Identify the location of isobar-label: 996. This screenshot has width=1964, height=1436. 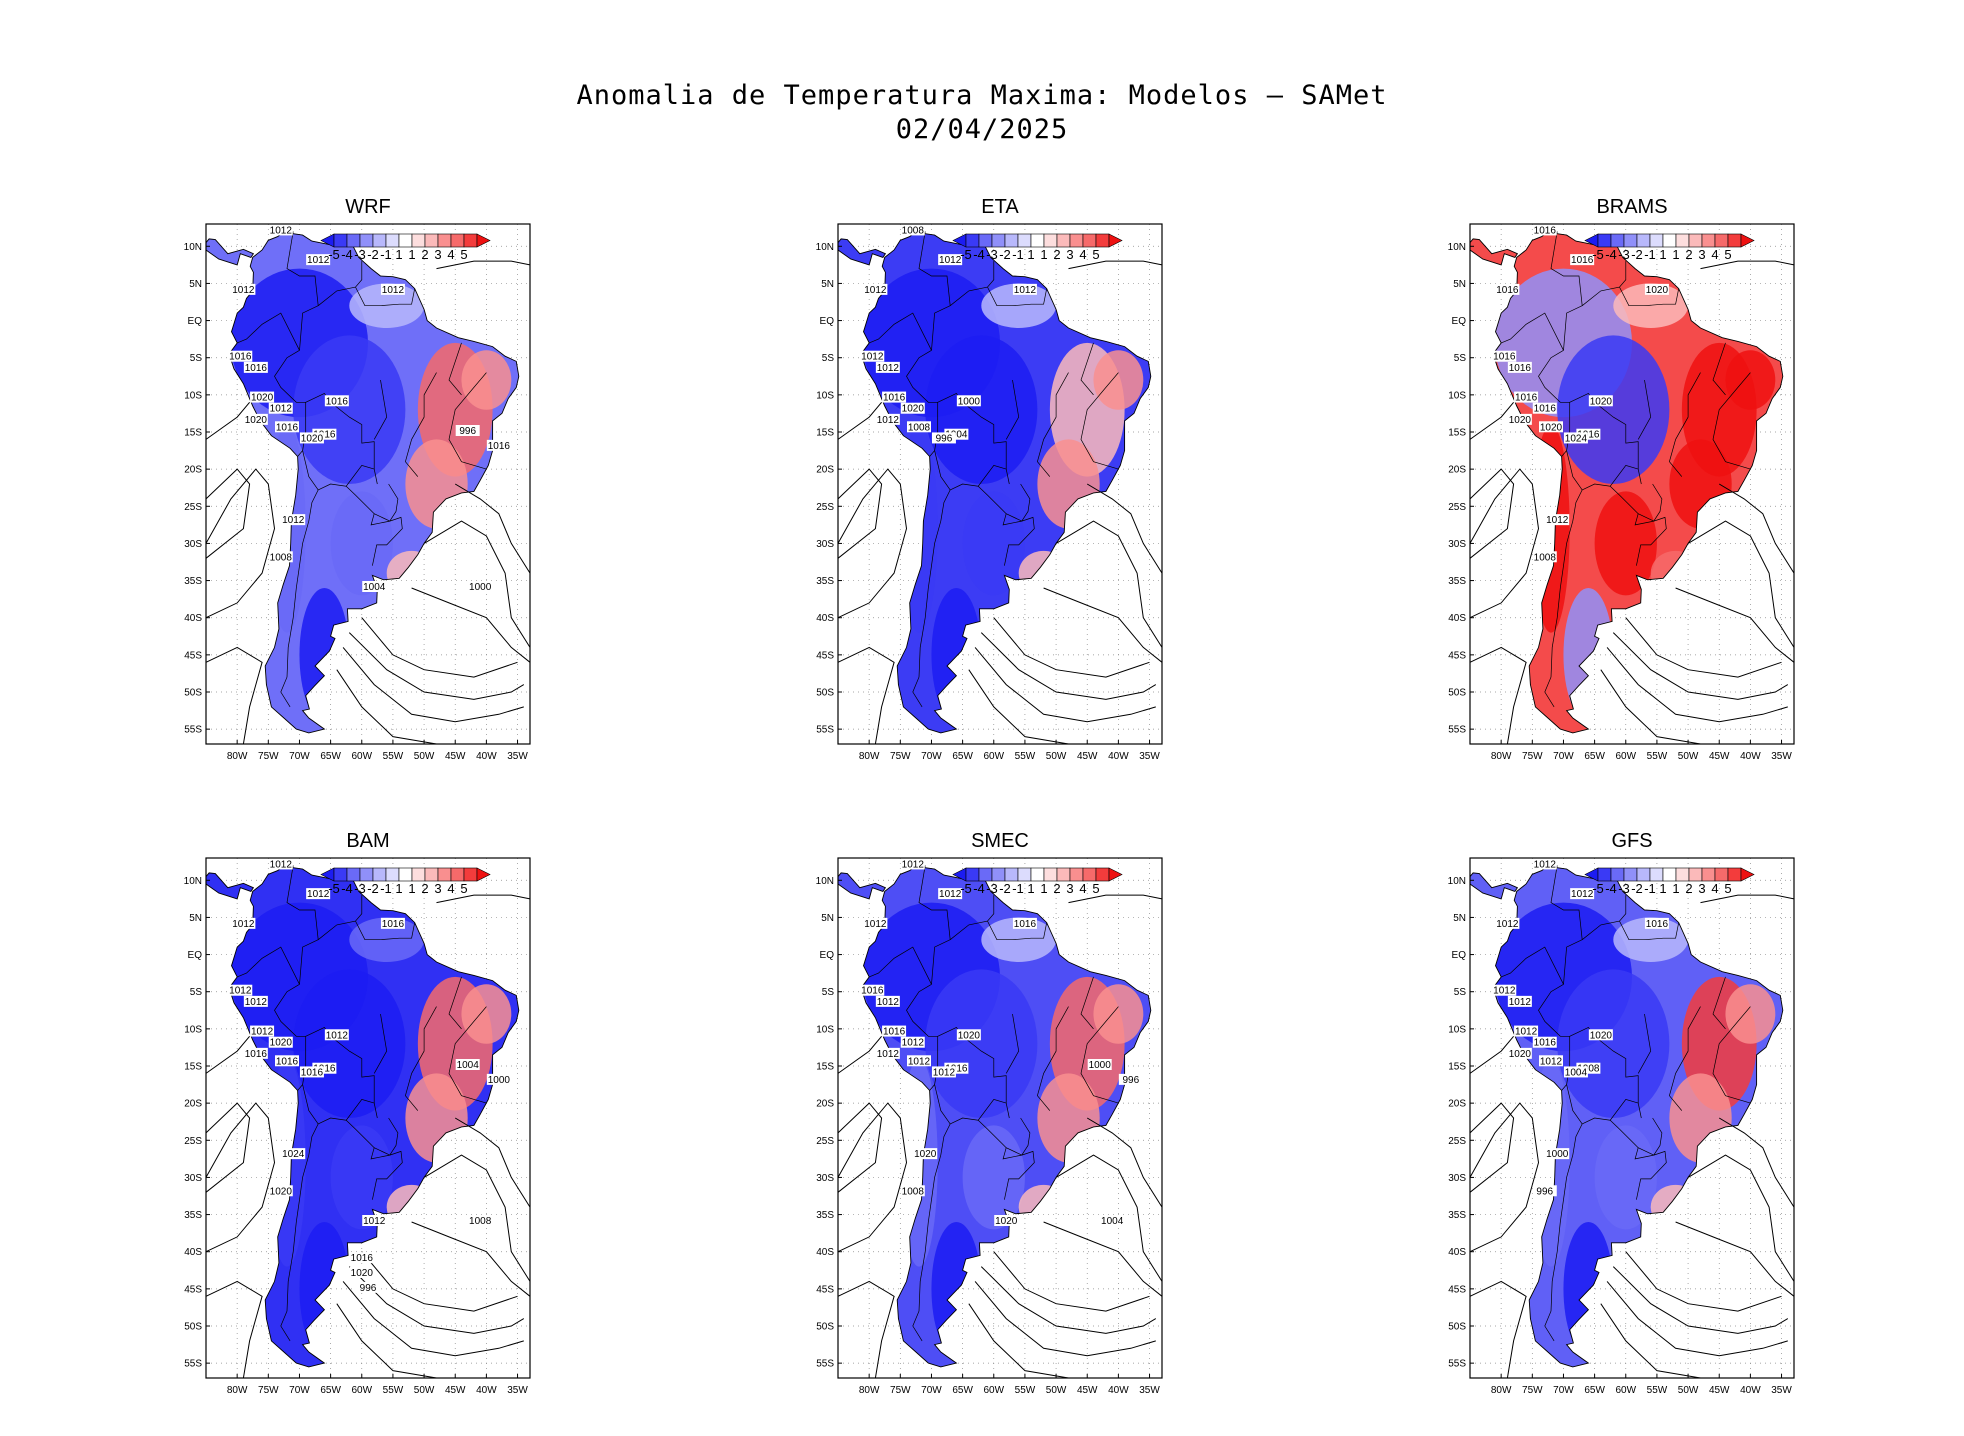
(1544, 1191).